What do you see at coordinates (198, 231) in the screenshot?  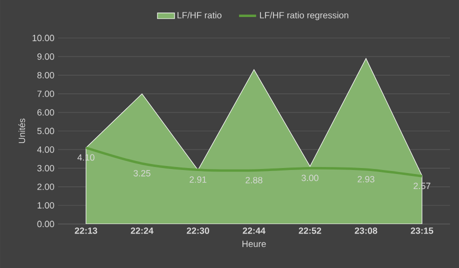 I see `x-tick-label: 22:30` at bounding box center [198, 231].